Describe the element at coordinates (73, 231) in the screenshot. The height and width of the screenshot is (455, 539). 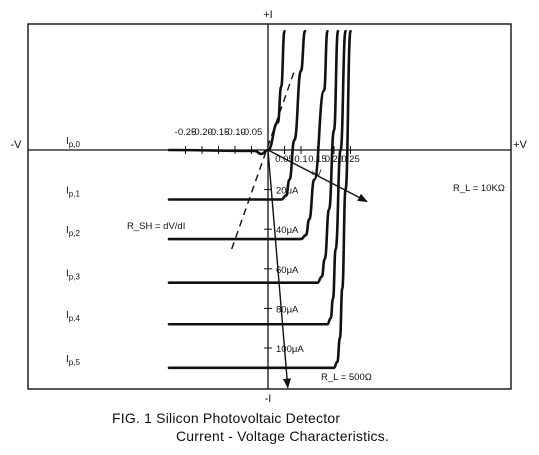
I see `curve-label-2: Ip,2` at that location.